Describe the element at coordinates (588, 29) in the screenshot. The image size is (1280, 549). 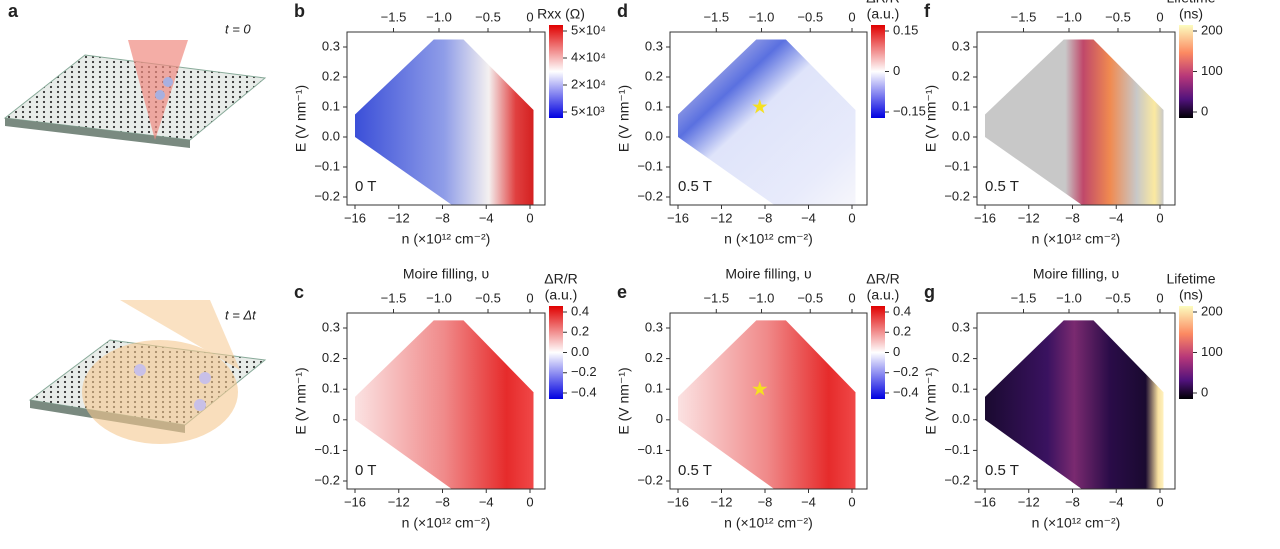
I see `colorbar-tick-label: 5×10⁴` at that location.